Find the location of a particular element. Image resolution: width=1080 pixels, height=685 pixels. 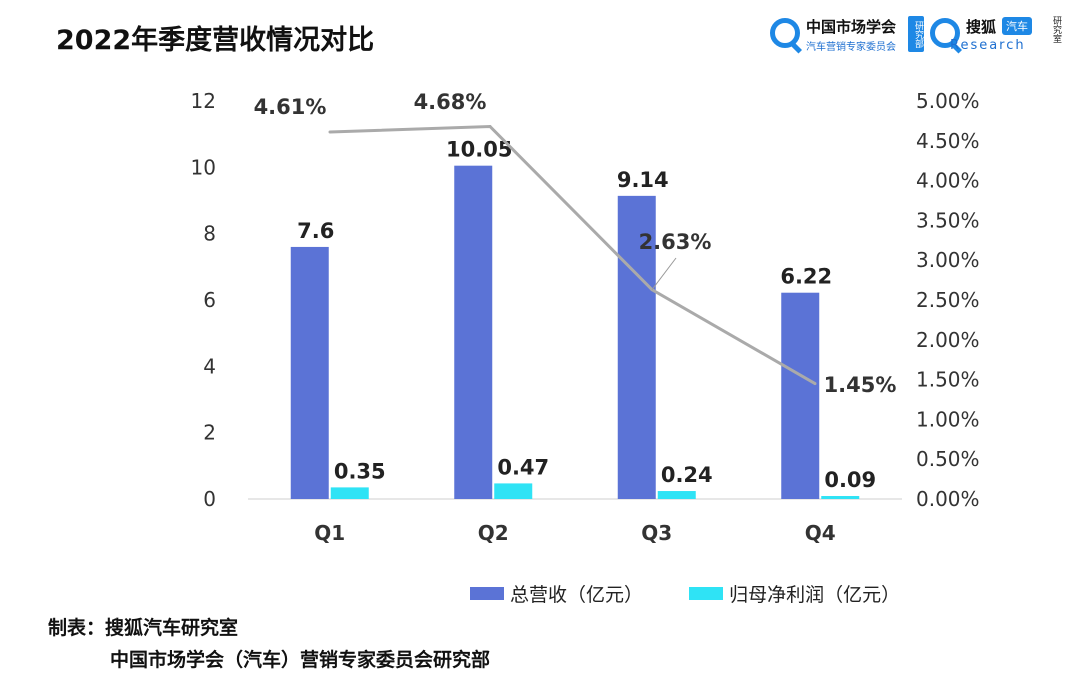

x-tick-label: Q3 is located at coordinates (656, 533).